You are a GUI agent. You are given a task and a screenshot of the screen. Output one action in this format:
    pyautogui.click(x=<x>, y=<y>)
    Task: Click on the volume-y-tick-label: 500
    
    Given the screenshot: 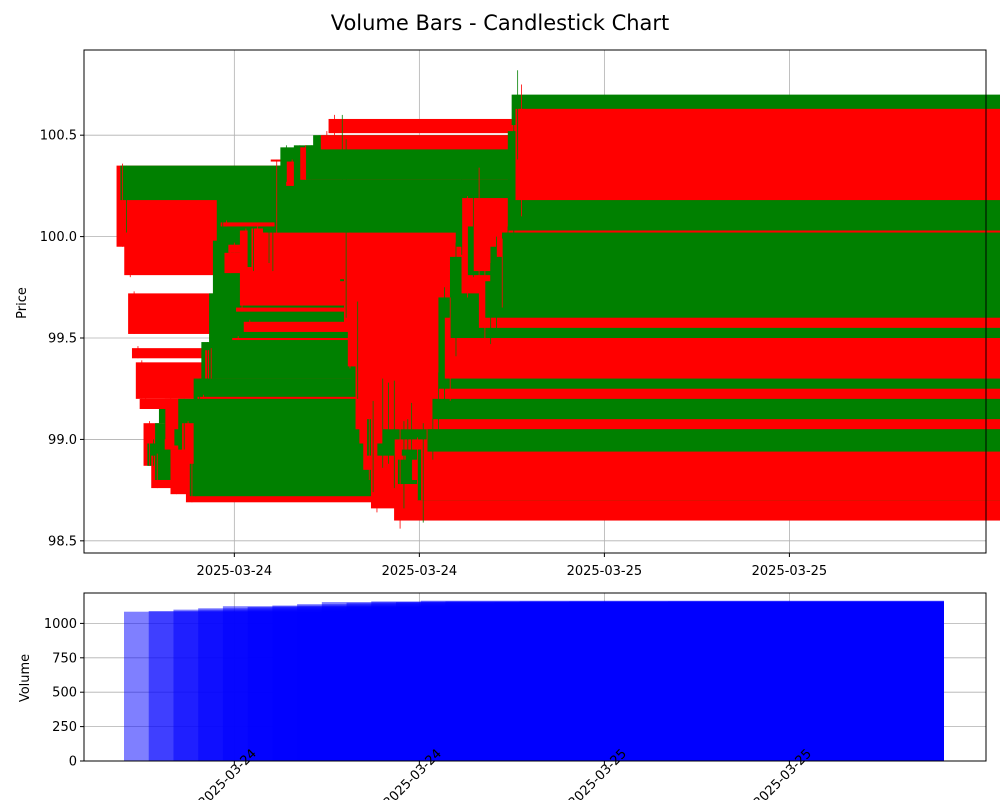 What is the action you would take?
    pyautogui.click(x=64, y=693)
    